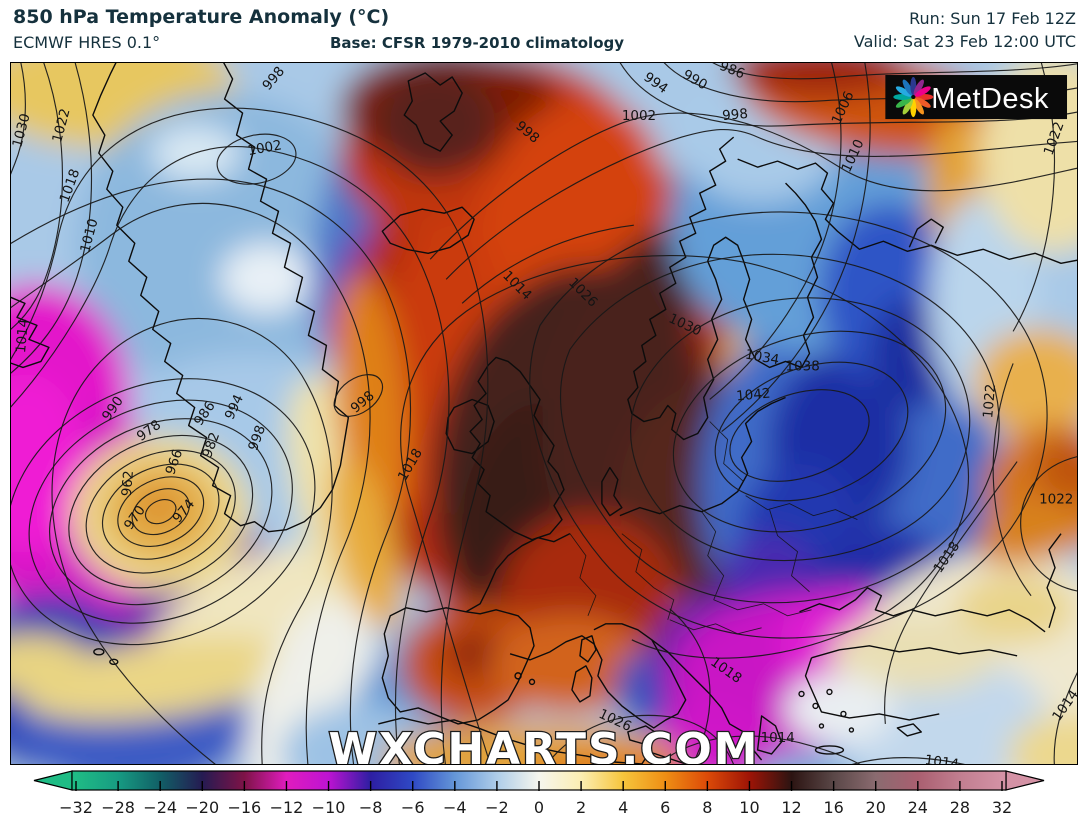  I want to click on scale-left-arrow, so click(53, 780).